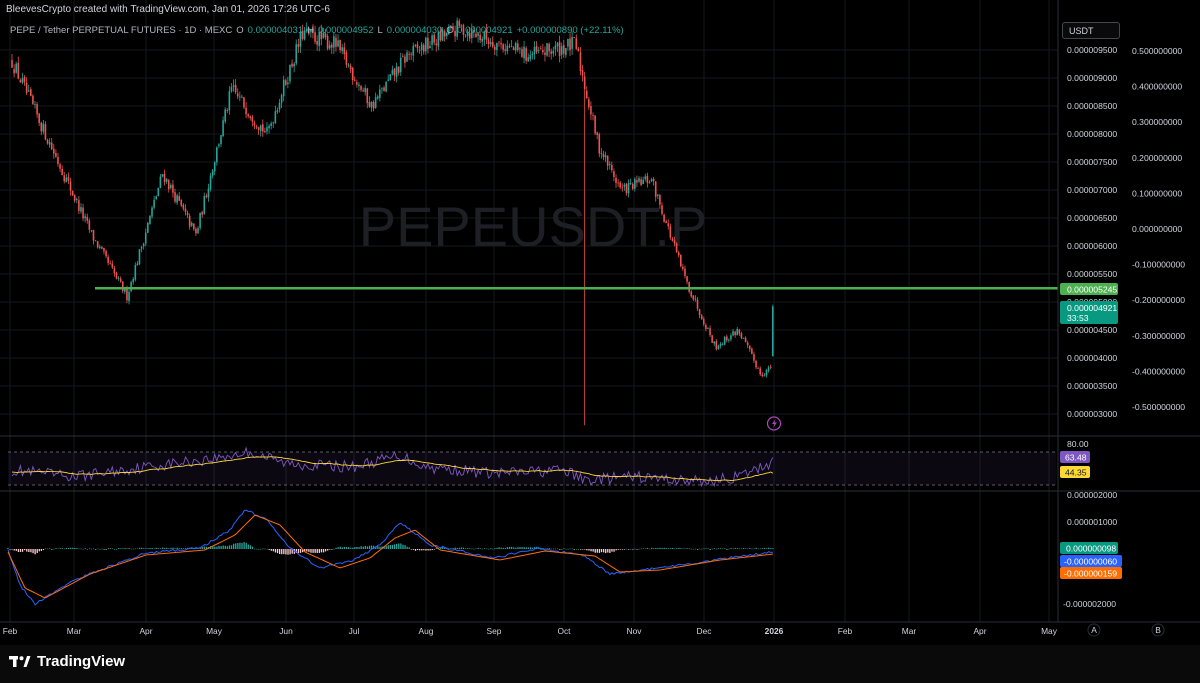  What do you see at coordinates (1091, 30) in the screenshot?
I see `currency-button: USDT` at bounding box center [1091, 30].